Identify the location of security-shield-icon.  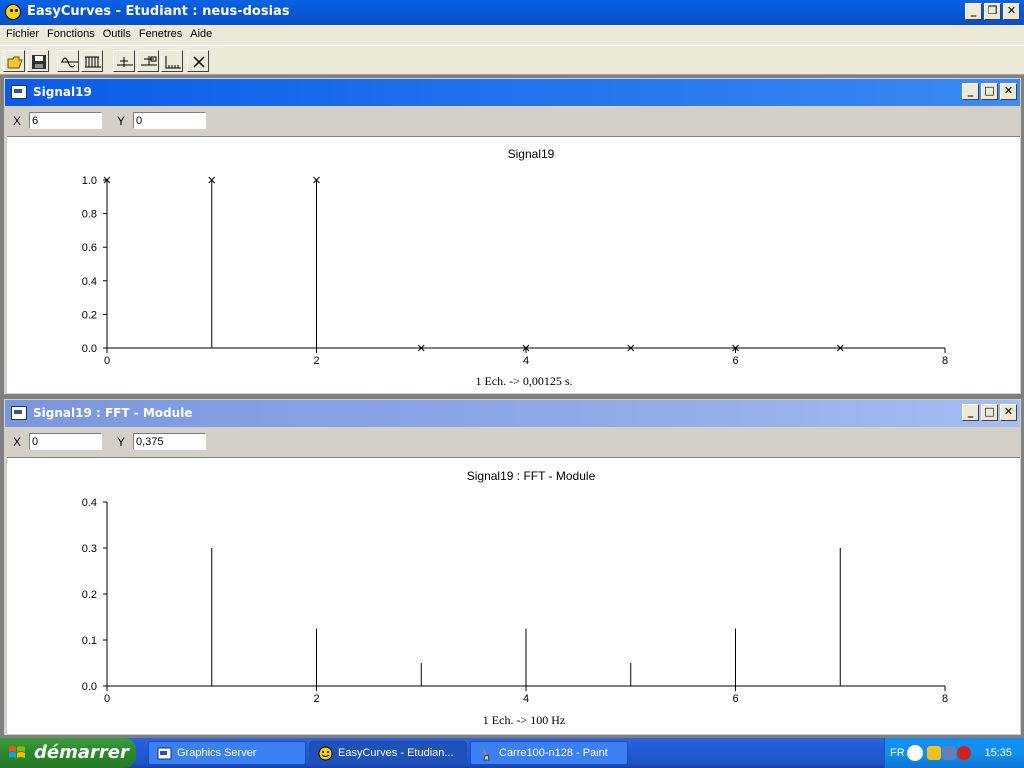
(934, 753).